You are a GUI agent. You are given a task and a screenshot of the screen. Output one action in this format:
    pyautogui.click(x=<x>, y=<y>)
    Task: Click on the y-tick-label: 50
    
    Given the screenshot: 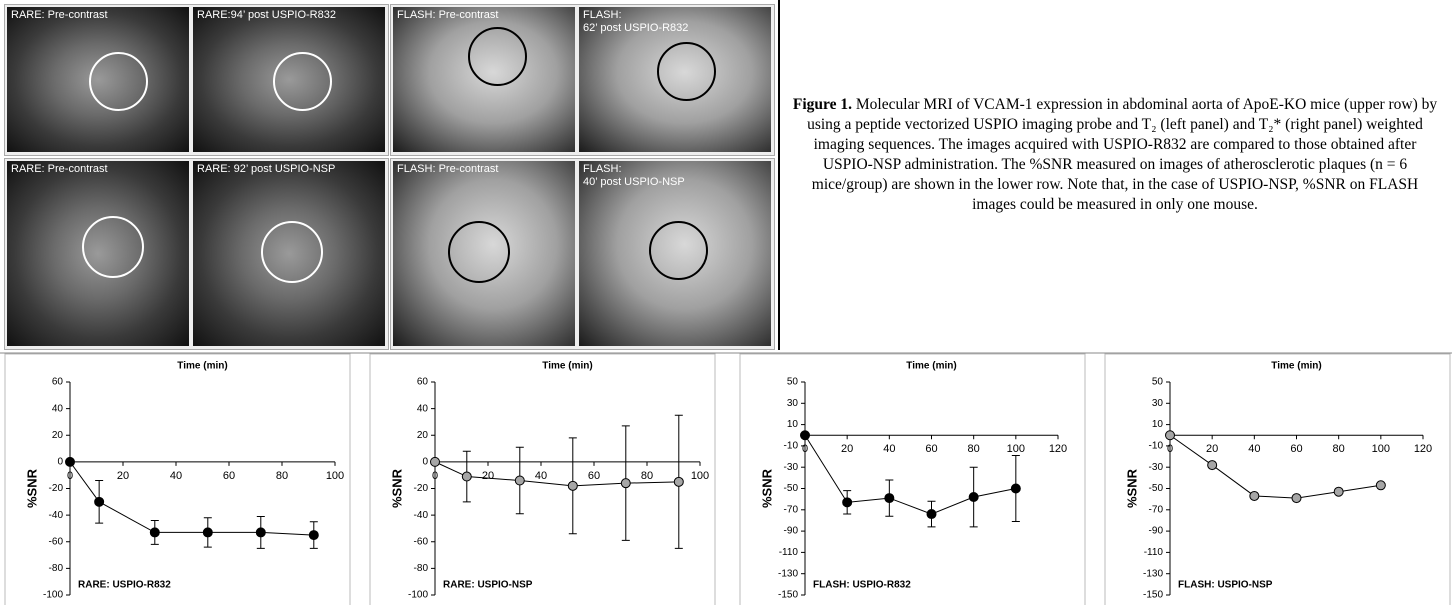 What is the action you would take?
    pyautogui.click(x=1158, y=382)
    